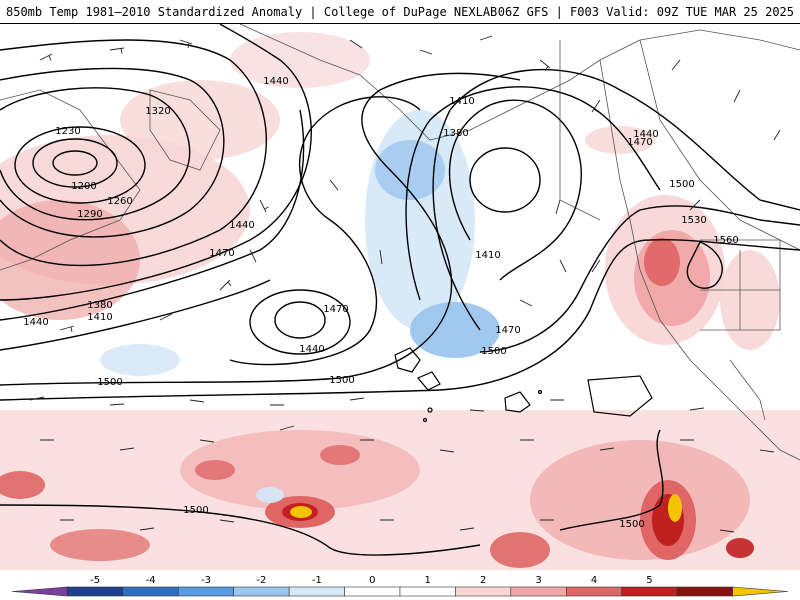  What do you see at coordinates (83, 186) in the screenshot?
I see `contour-label: 1200` at bounding box center [83, 186].